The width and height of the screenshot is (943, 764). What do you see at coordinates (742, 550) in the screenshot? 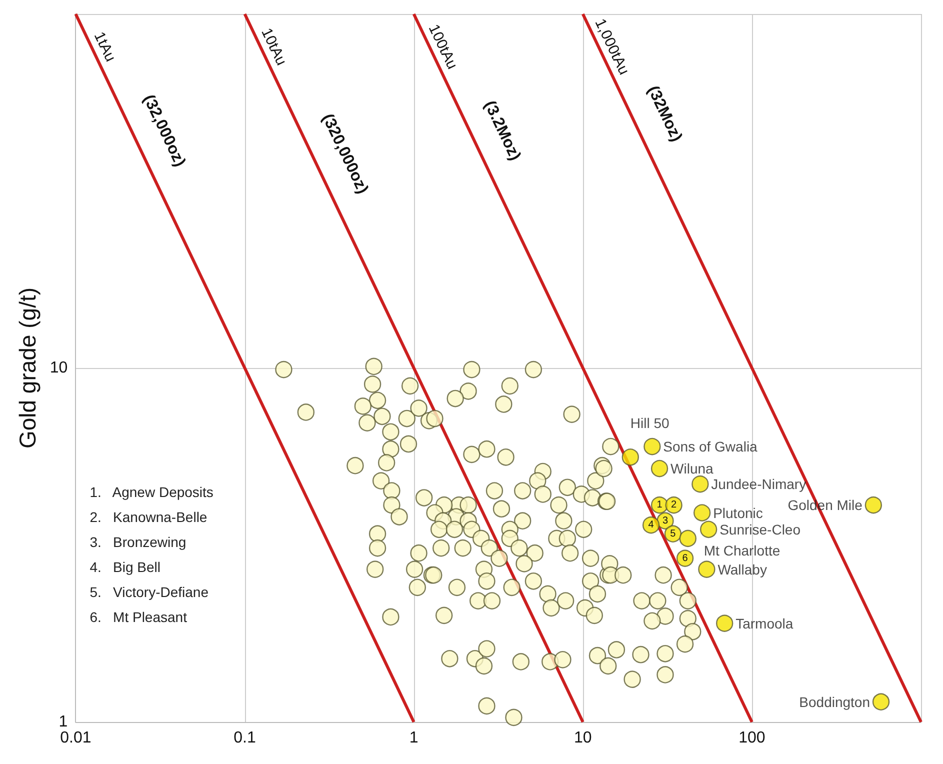
I see `data-label: Mt Charlotte` at bounding box center [742, 550].